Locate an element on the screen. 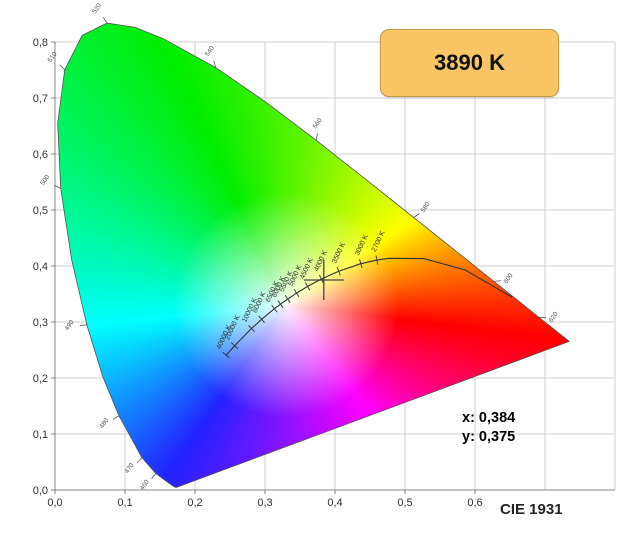  point-crosshair is located at coordinates (323, 280).